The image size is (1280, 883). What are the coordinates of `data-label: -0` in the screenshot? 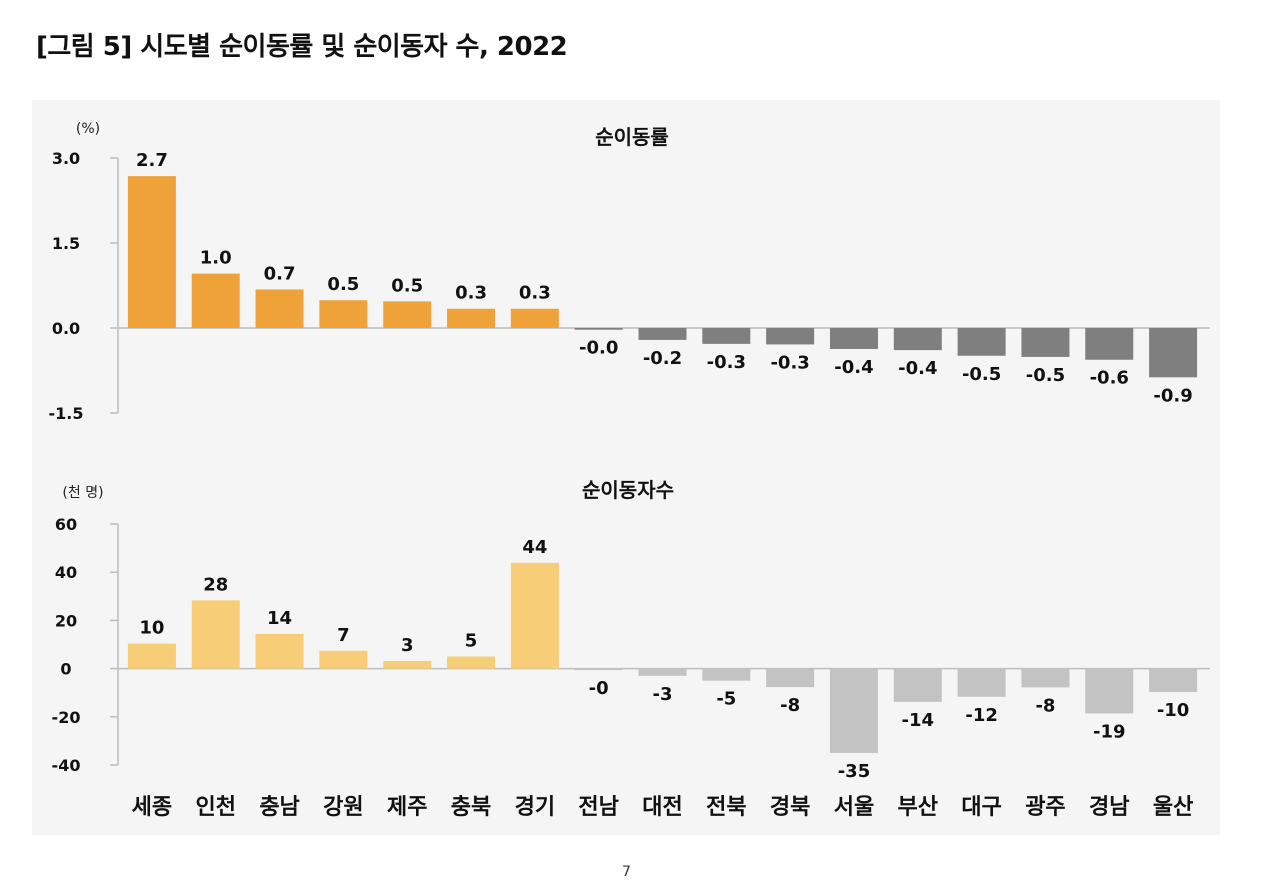 It's located at (599, 688).